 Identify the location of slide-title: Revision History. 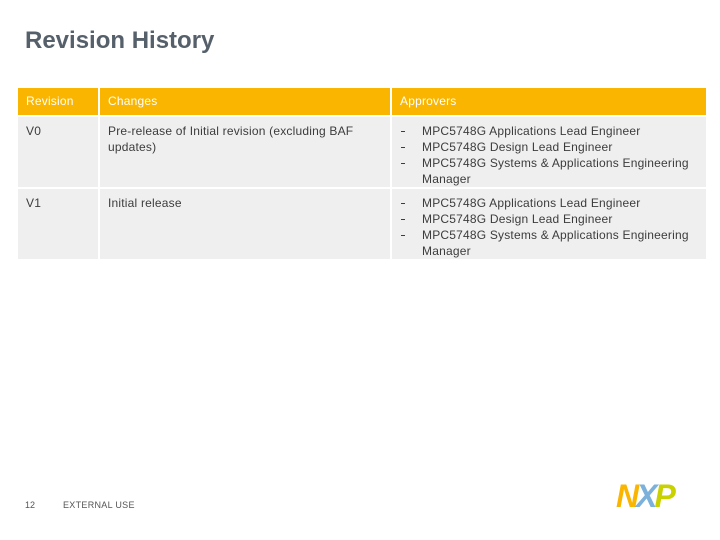
(120, 40).